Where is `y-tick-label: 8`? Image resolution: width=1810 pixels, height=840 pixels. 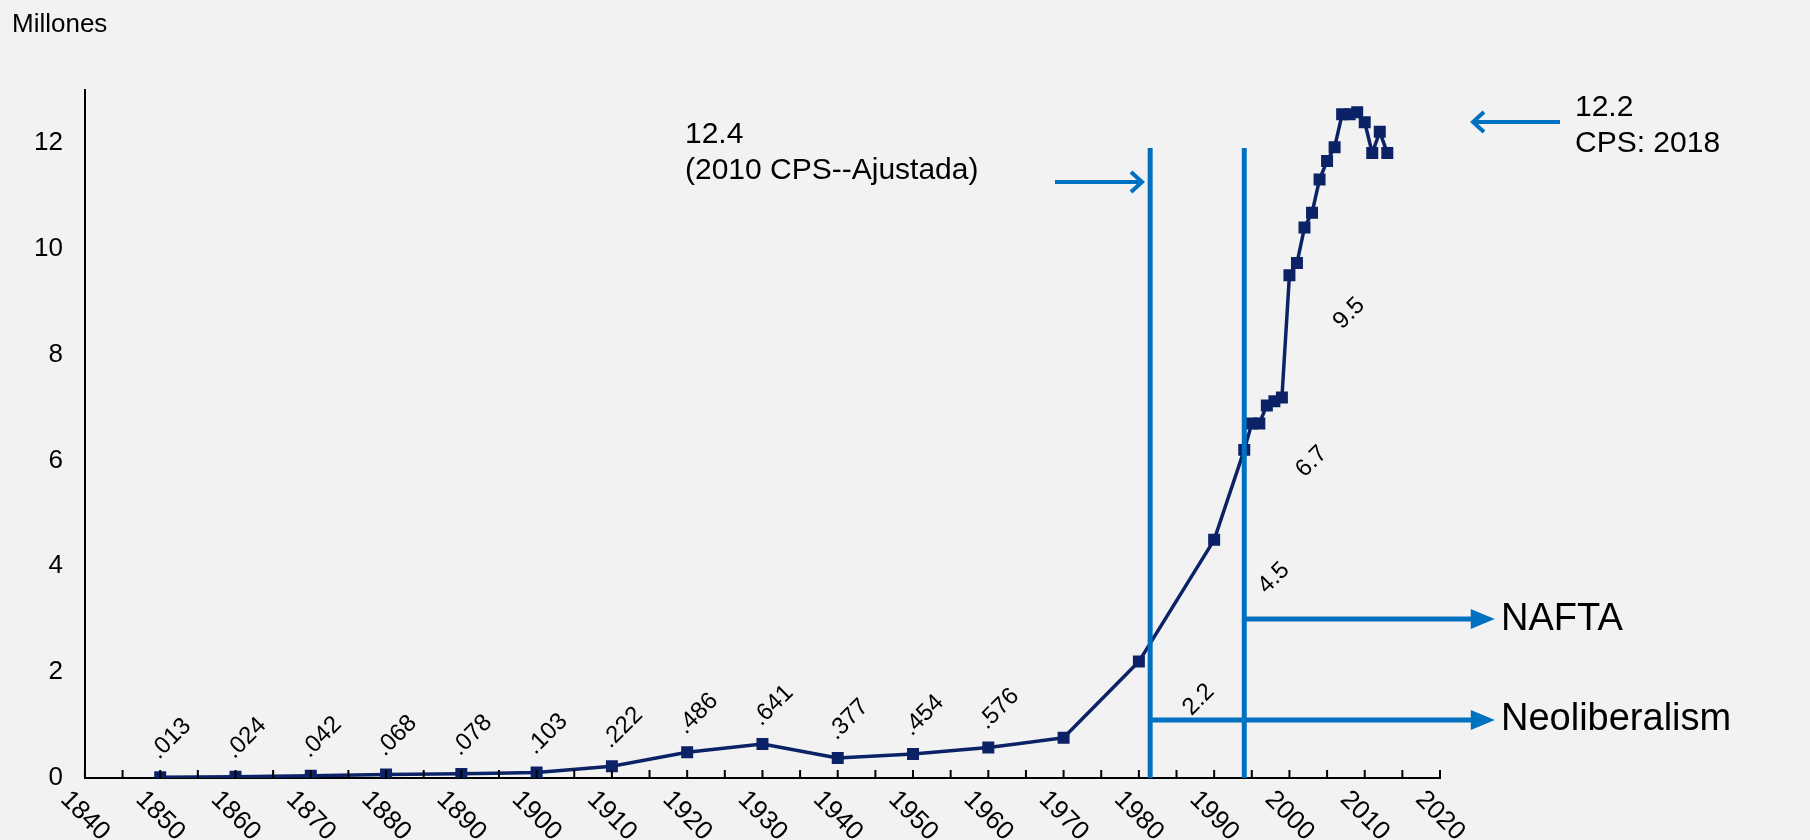
y-tick-label: 8 is located at coordinates (55, 352).